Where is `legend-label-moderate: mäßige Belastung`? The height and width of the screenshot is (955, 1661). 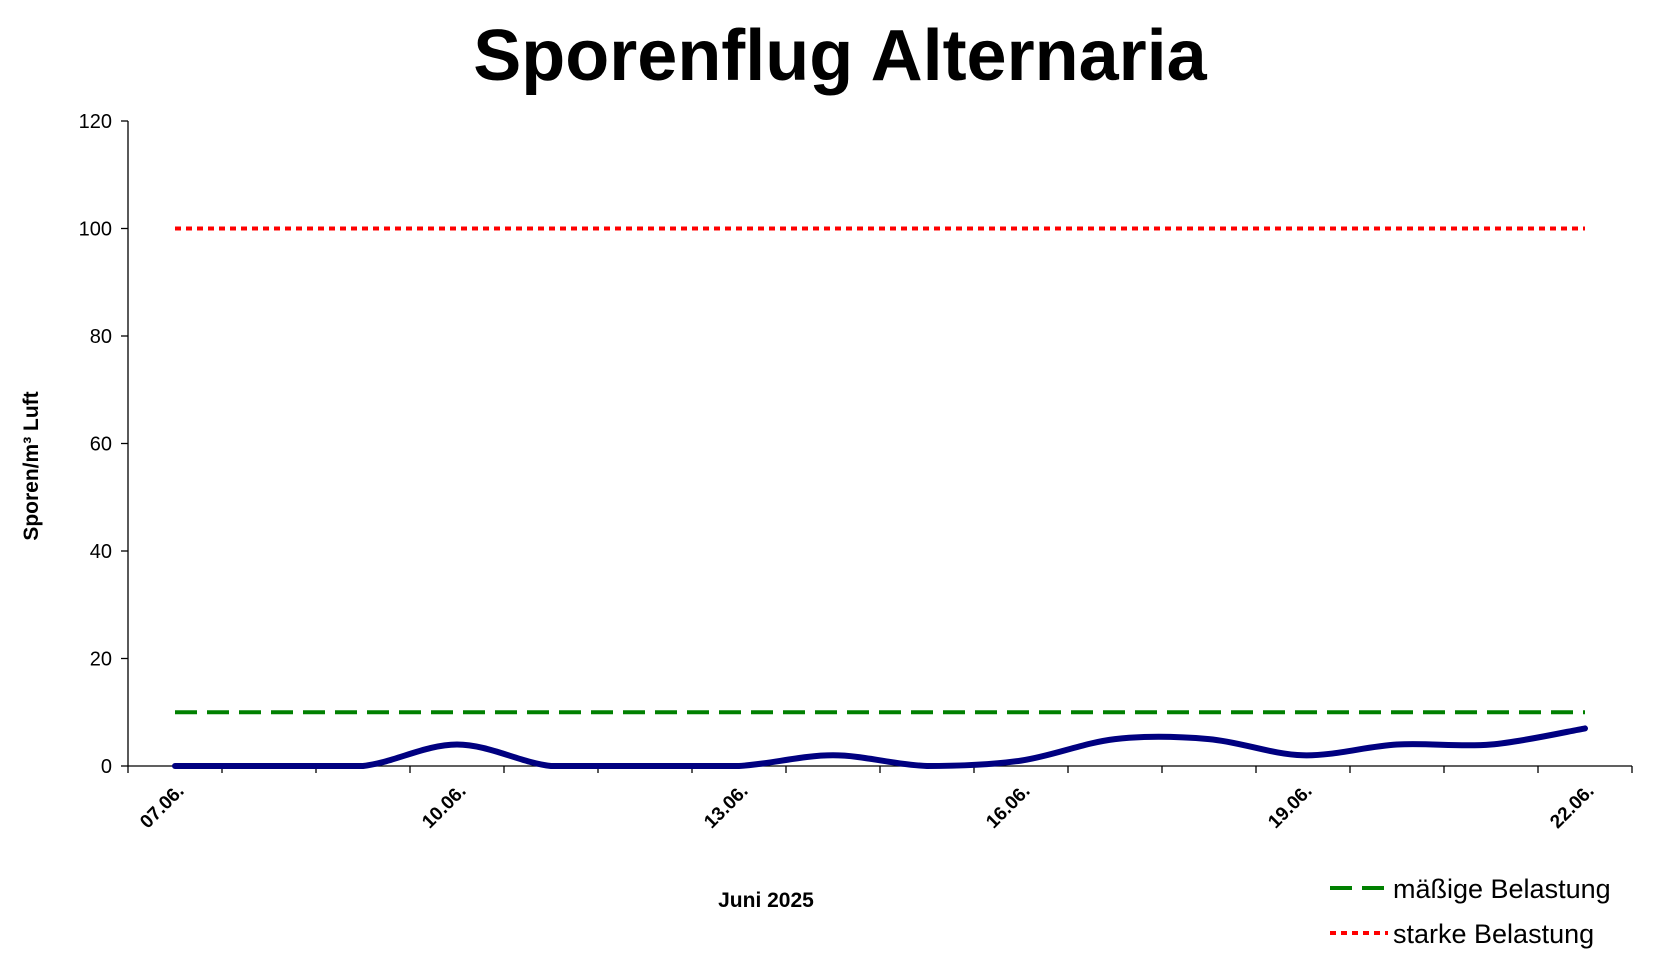
legend-label-moderate: mäßige Belastung is located at coordinates (1502, 889).